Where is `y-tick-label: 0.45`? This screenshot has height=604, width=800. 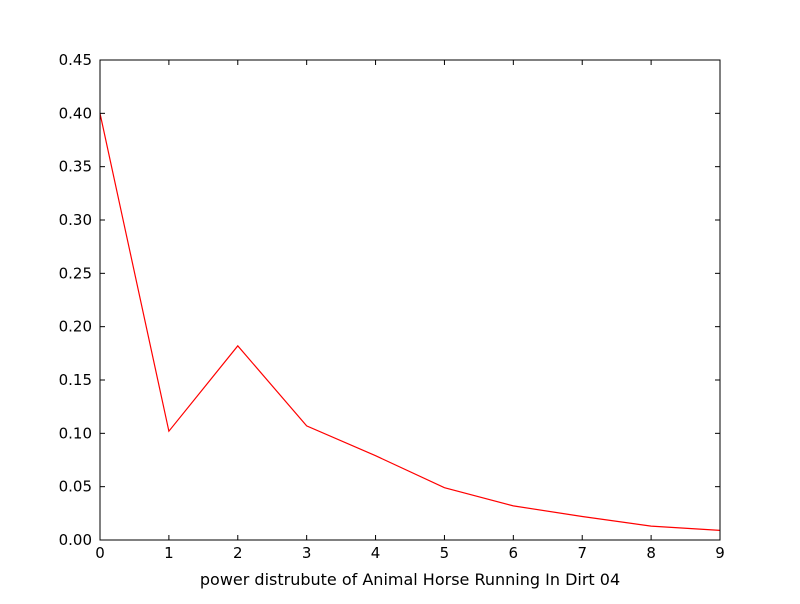
y-tick-label: 0.45 is located at coordinates (75, 60).